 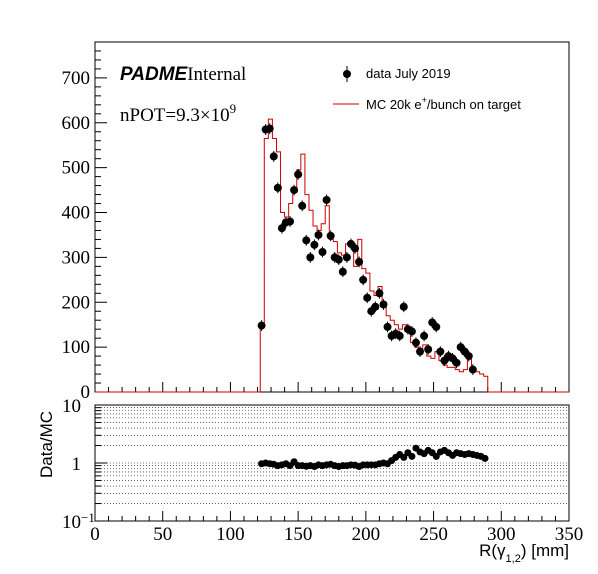 What do you see at coordinates (216, 74) in the screenshot?
I see `brand-internal: Internal` at bounding box center [216, 74].